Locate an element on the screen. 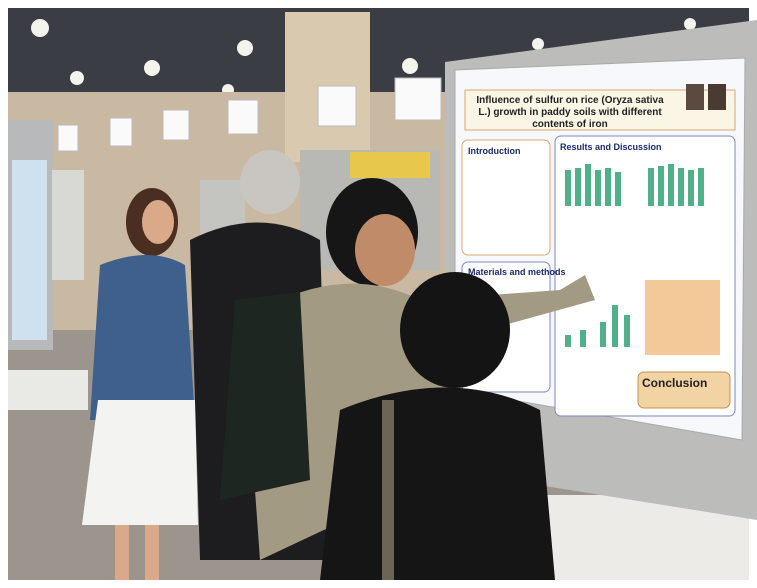 The width and height of the screenshot is (757, 588). section-heading: Results and Discussion is located at coordinates (611, 147).